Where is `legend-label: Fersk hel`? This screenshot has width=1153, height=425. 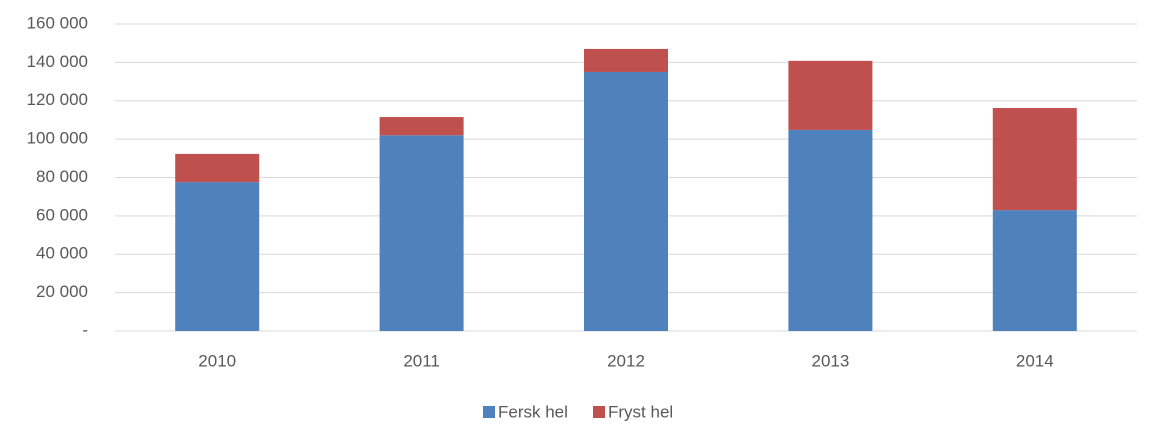
legend-label: Fersk hel is located at coordinates (533, 411).